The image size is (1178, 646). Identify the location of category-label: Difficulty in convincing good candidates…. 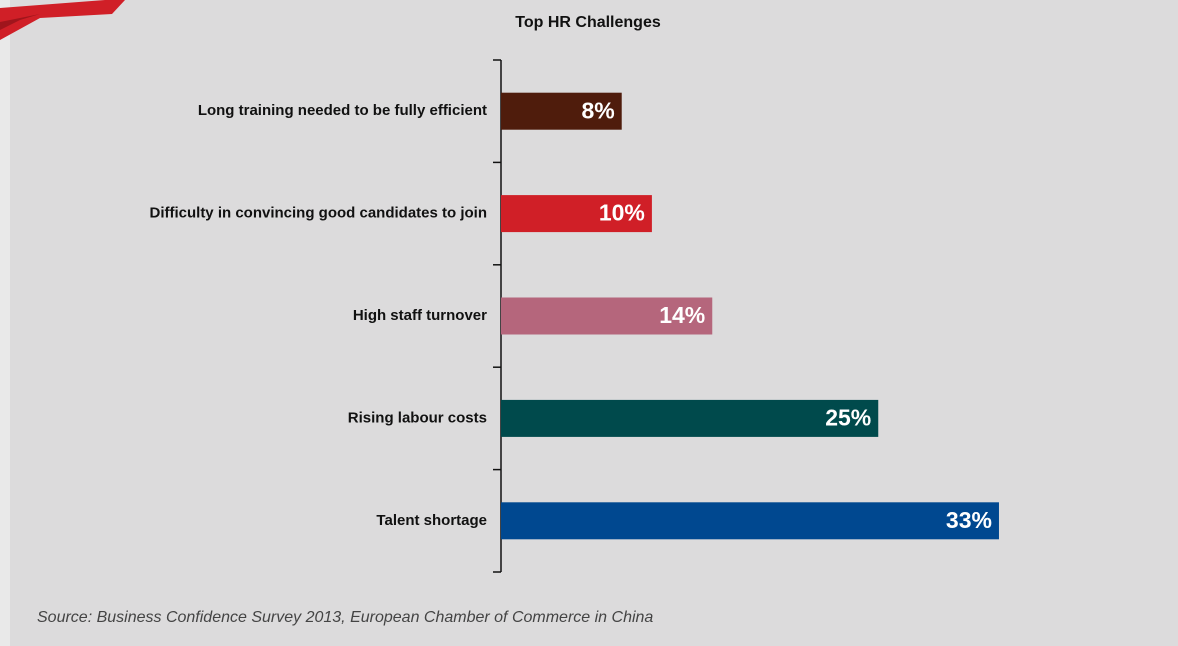
(318, 213).